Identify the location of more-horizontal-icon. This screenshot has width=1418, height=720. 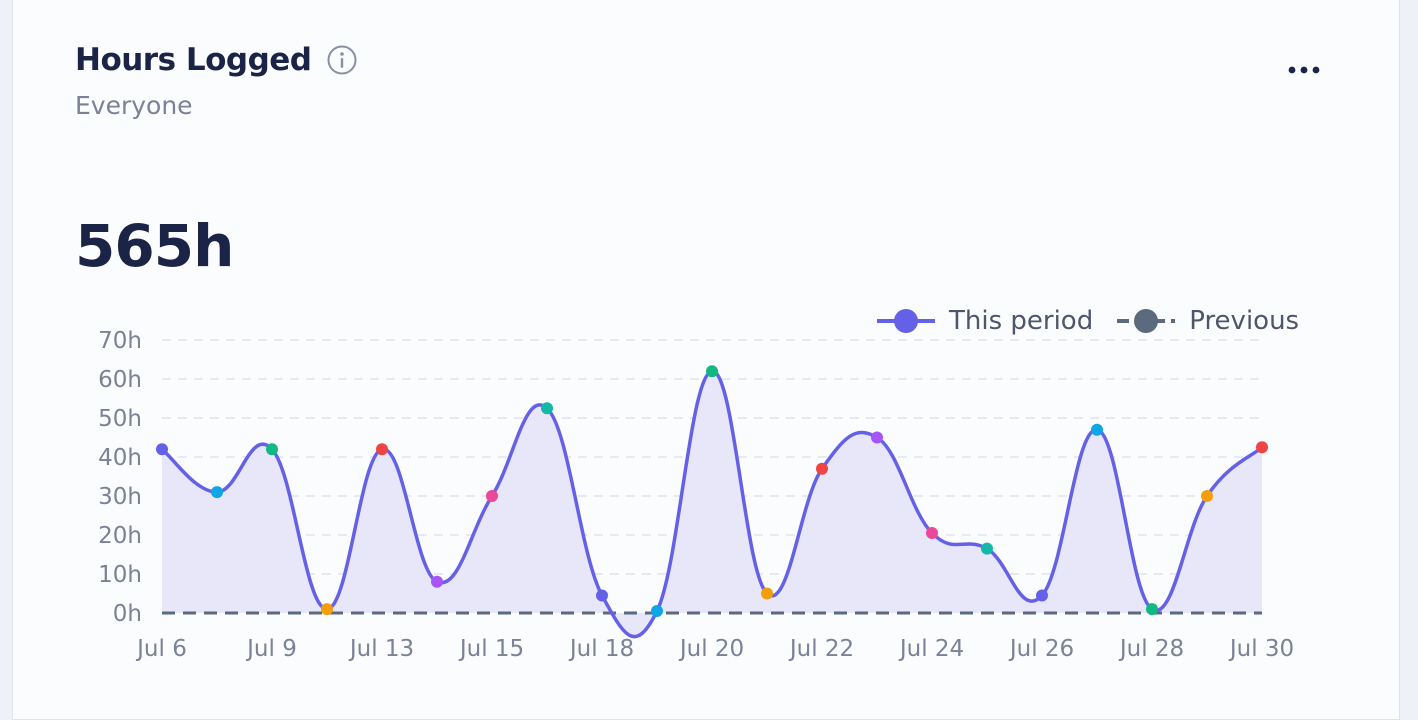
(1304, 70).